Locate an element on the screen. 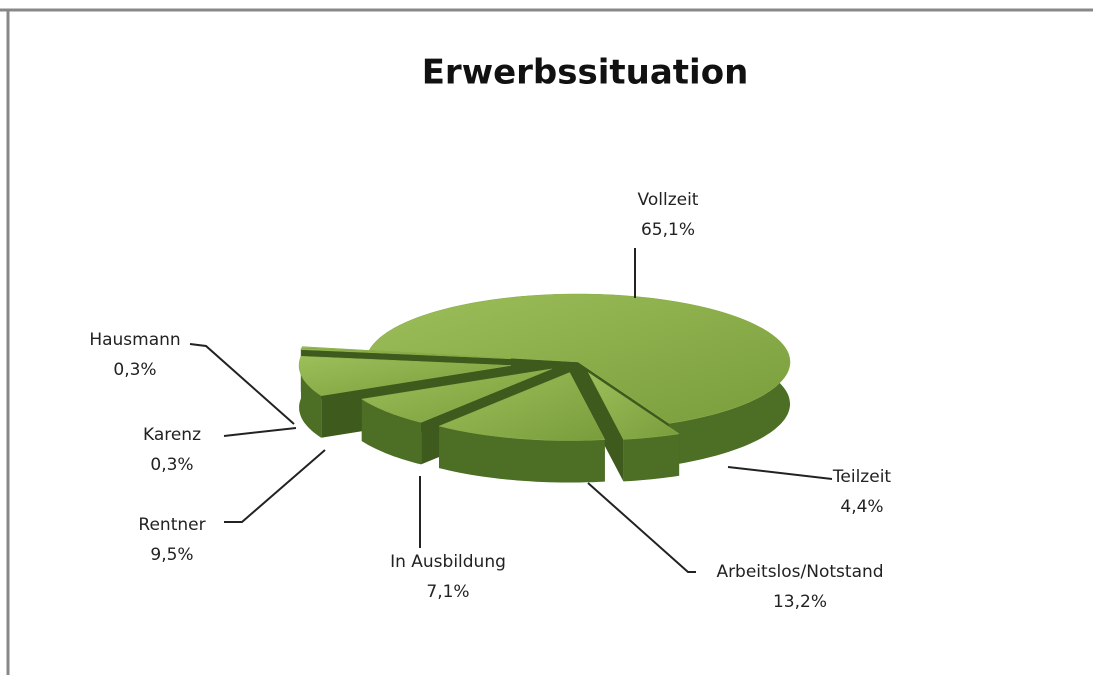 The width and height of the screenshot is (1093, 675). value-label: 13,2% is located at coordinates (800, 602).